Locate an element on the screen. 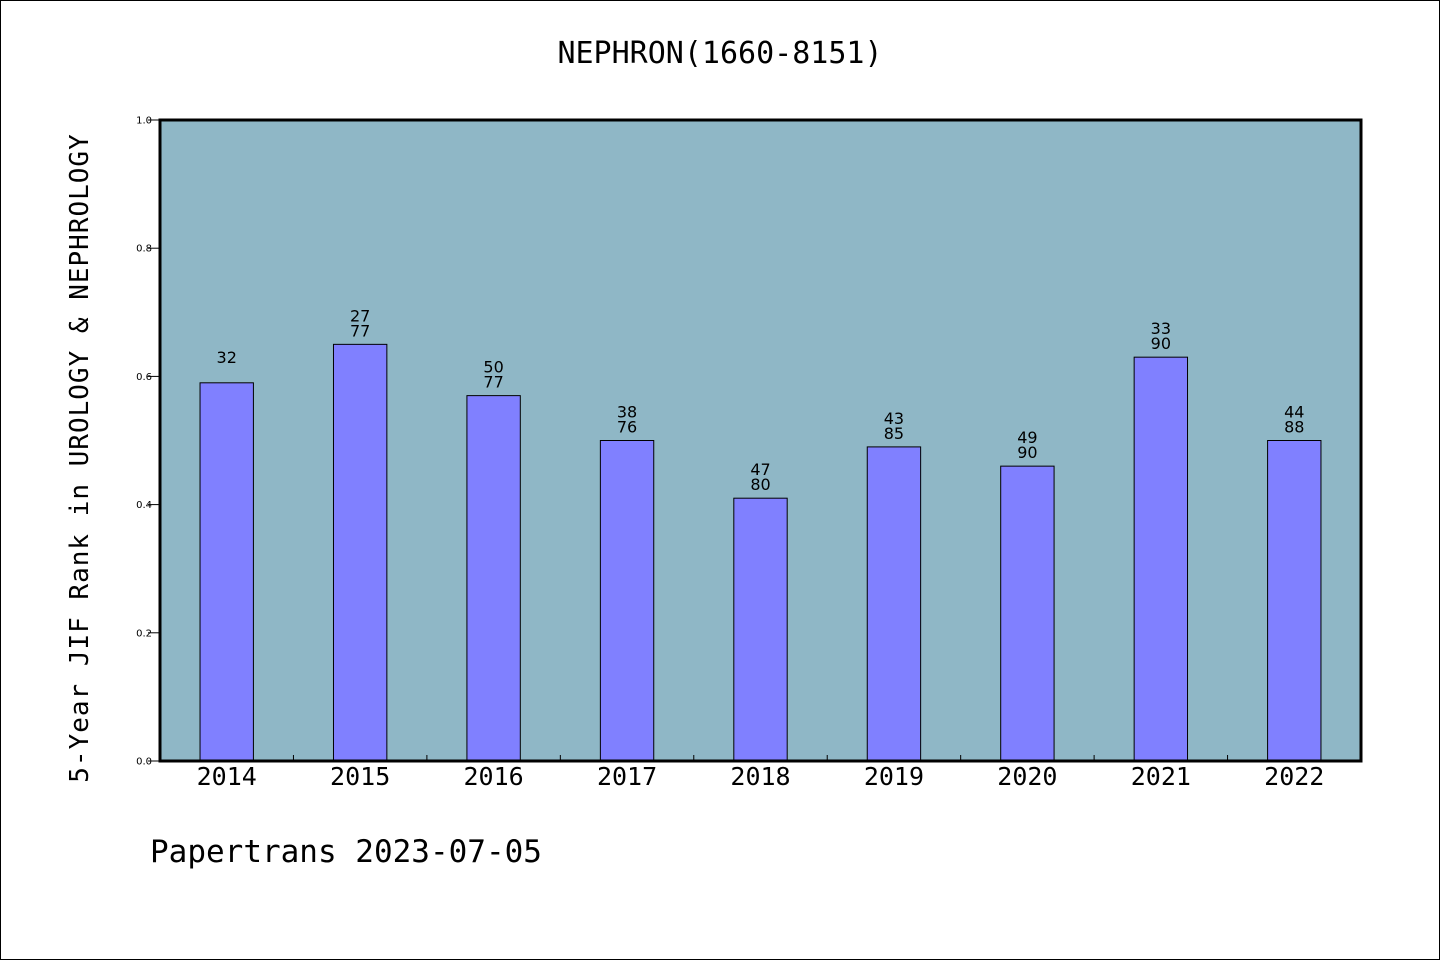 The image size is (1440, 960). footer-note: Papertrans 2023-07-05 is located at coordinates (346, 852).